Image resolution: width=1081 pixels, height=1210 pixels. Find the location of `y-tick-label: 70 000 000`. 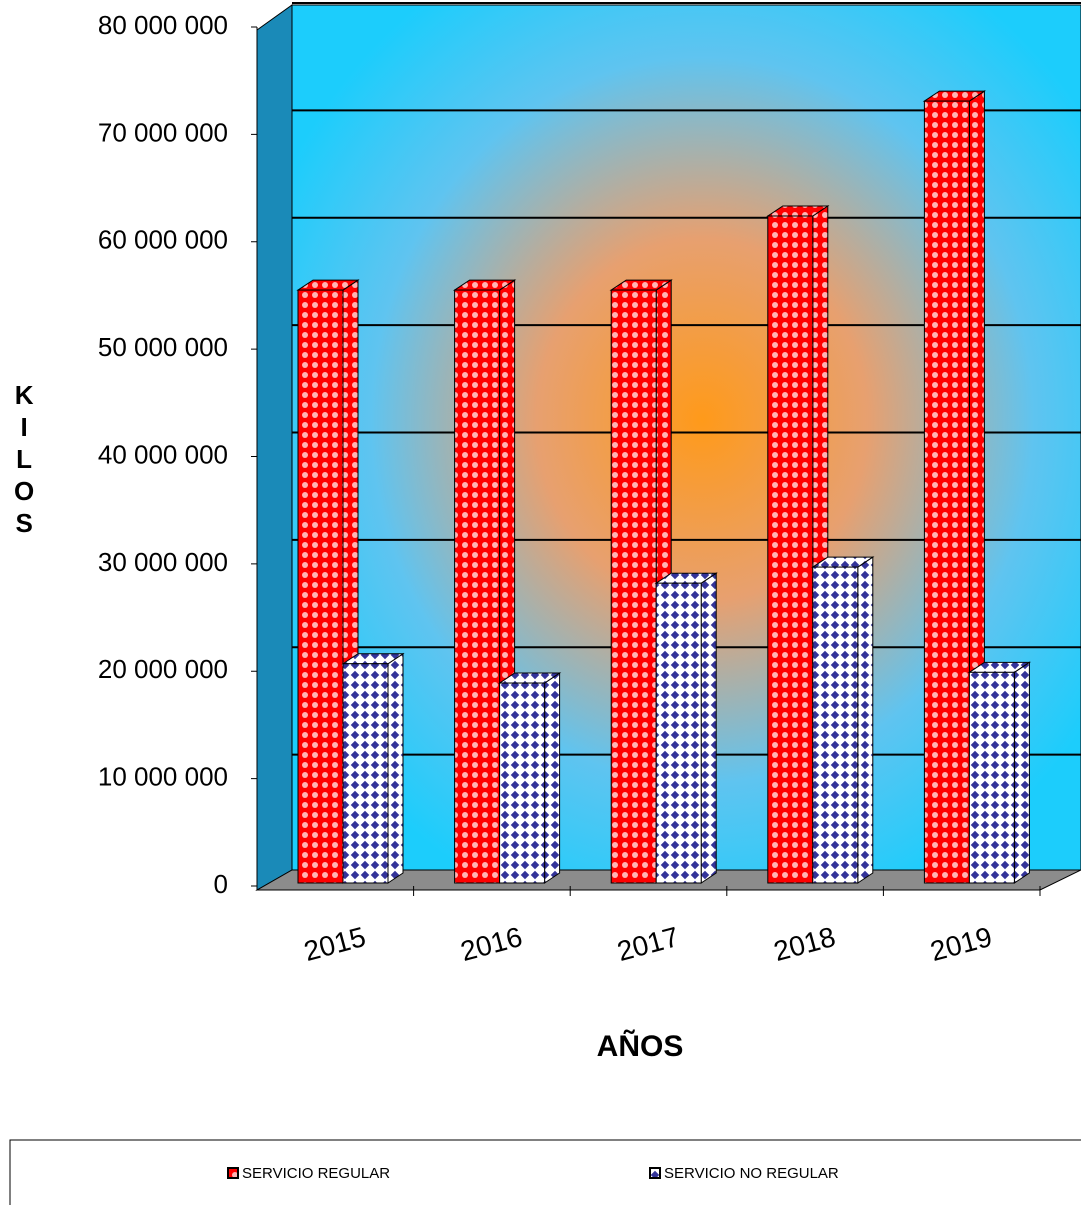

y-tick-label: 70 000 000 is located at coordinates (163, 132).